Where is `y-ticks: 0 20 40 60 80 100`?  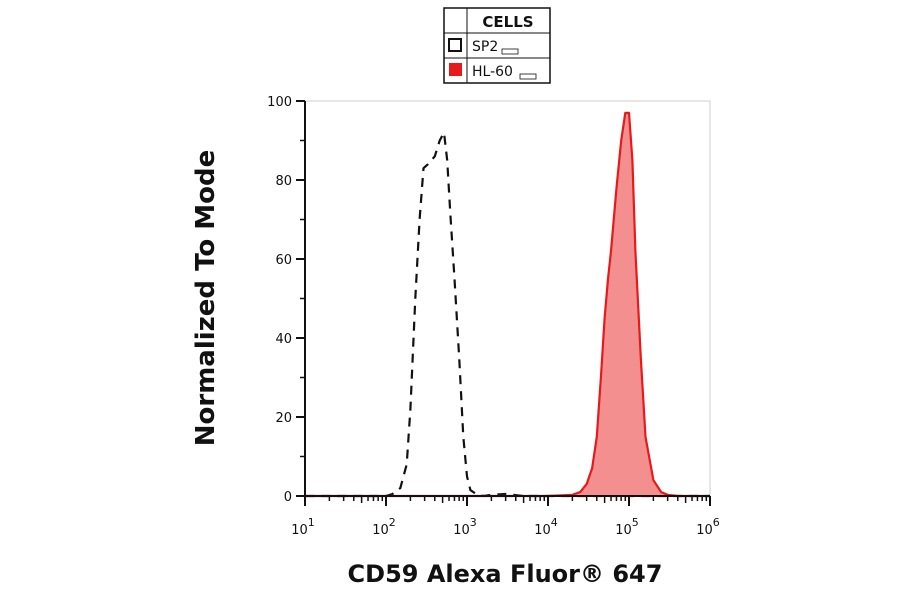 y-ticks: 0 20 40 60 80 100 is located at coordinates (286, 300).